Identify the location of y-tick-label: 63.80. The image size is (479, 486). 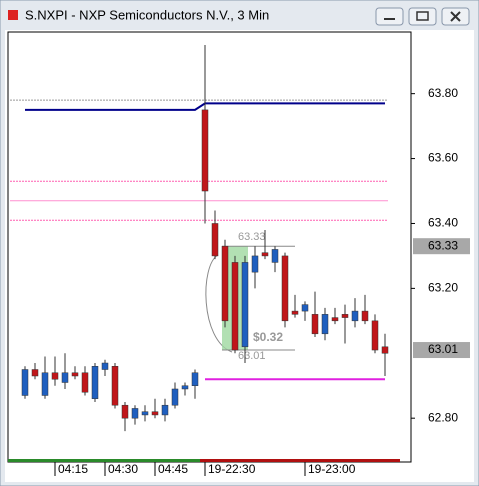
(443, 93).